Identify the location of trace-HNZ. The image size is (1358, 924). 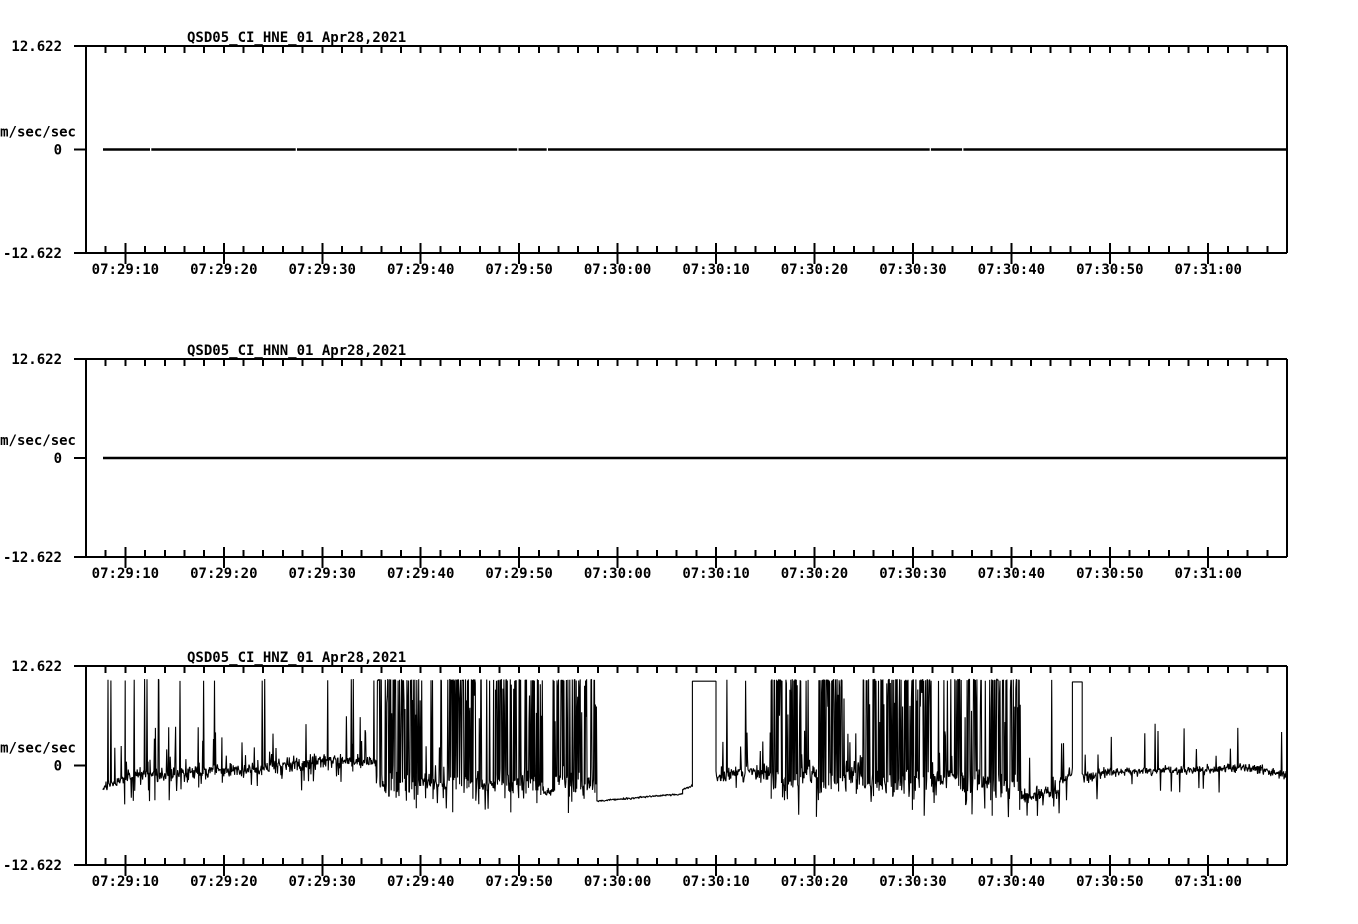
(695, 748).